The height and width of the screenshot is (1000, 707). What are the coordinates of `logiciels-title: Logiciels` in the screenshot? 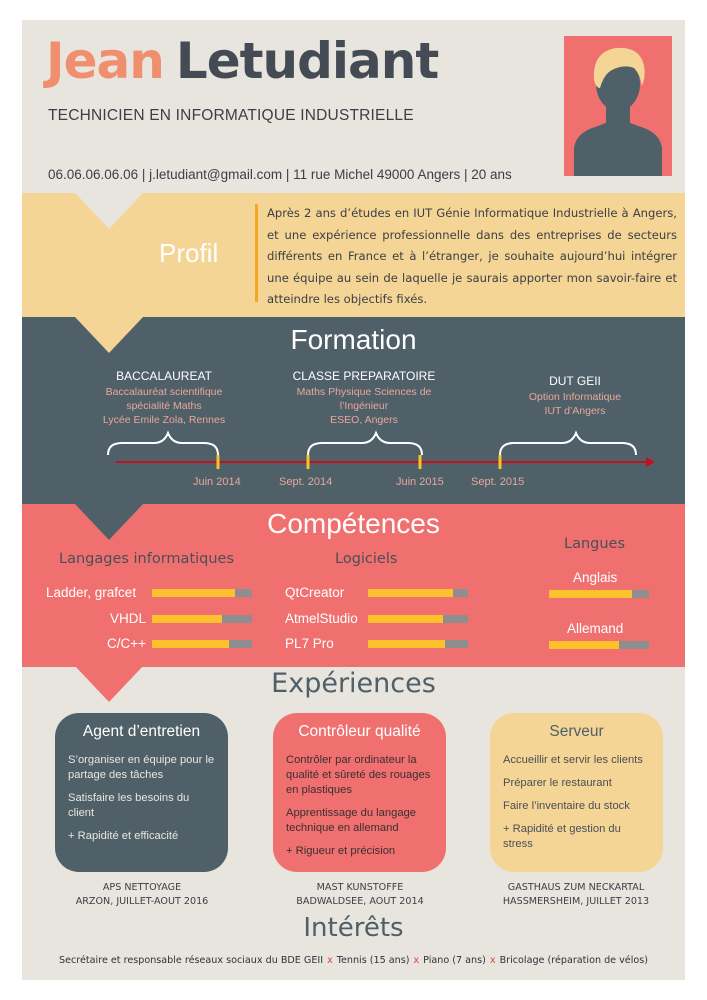 It's located at (366, 559).